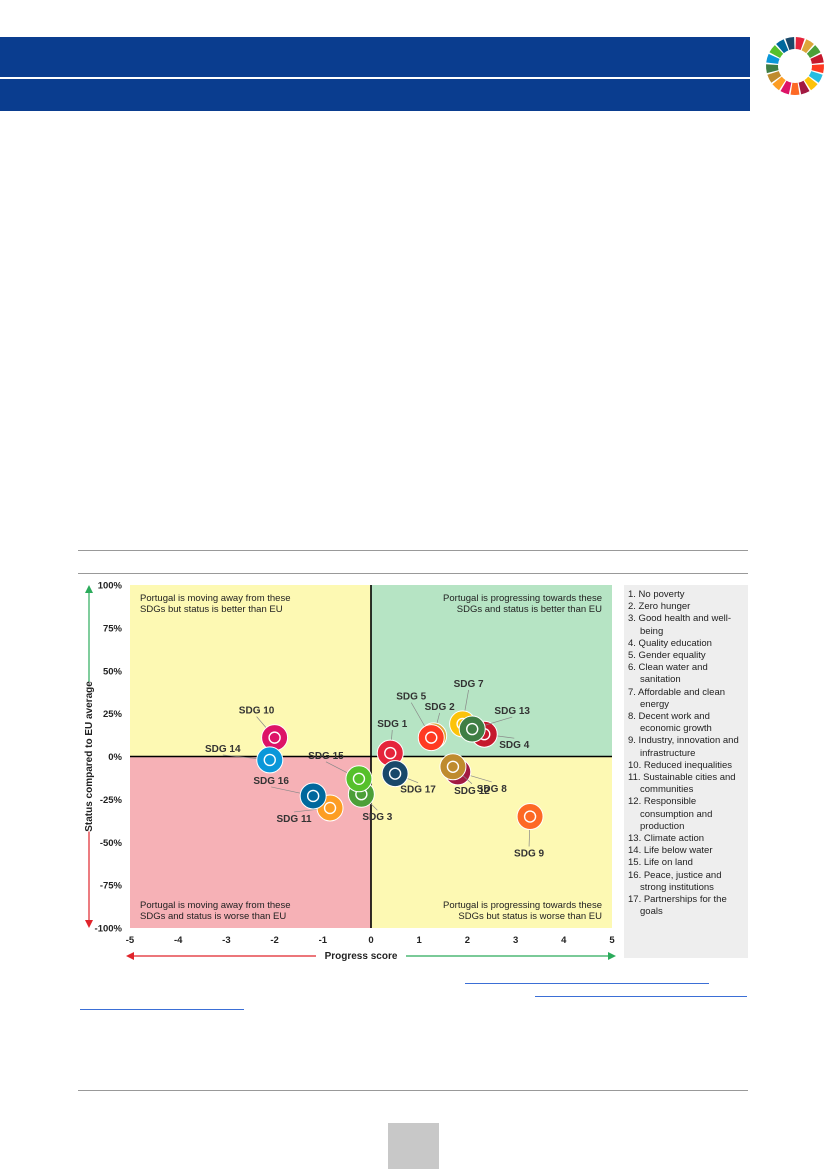 Image resolution: width=827 pixels, height=1169 pixels. I want to click on header-banner, so click(375, 57).